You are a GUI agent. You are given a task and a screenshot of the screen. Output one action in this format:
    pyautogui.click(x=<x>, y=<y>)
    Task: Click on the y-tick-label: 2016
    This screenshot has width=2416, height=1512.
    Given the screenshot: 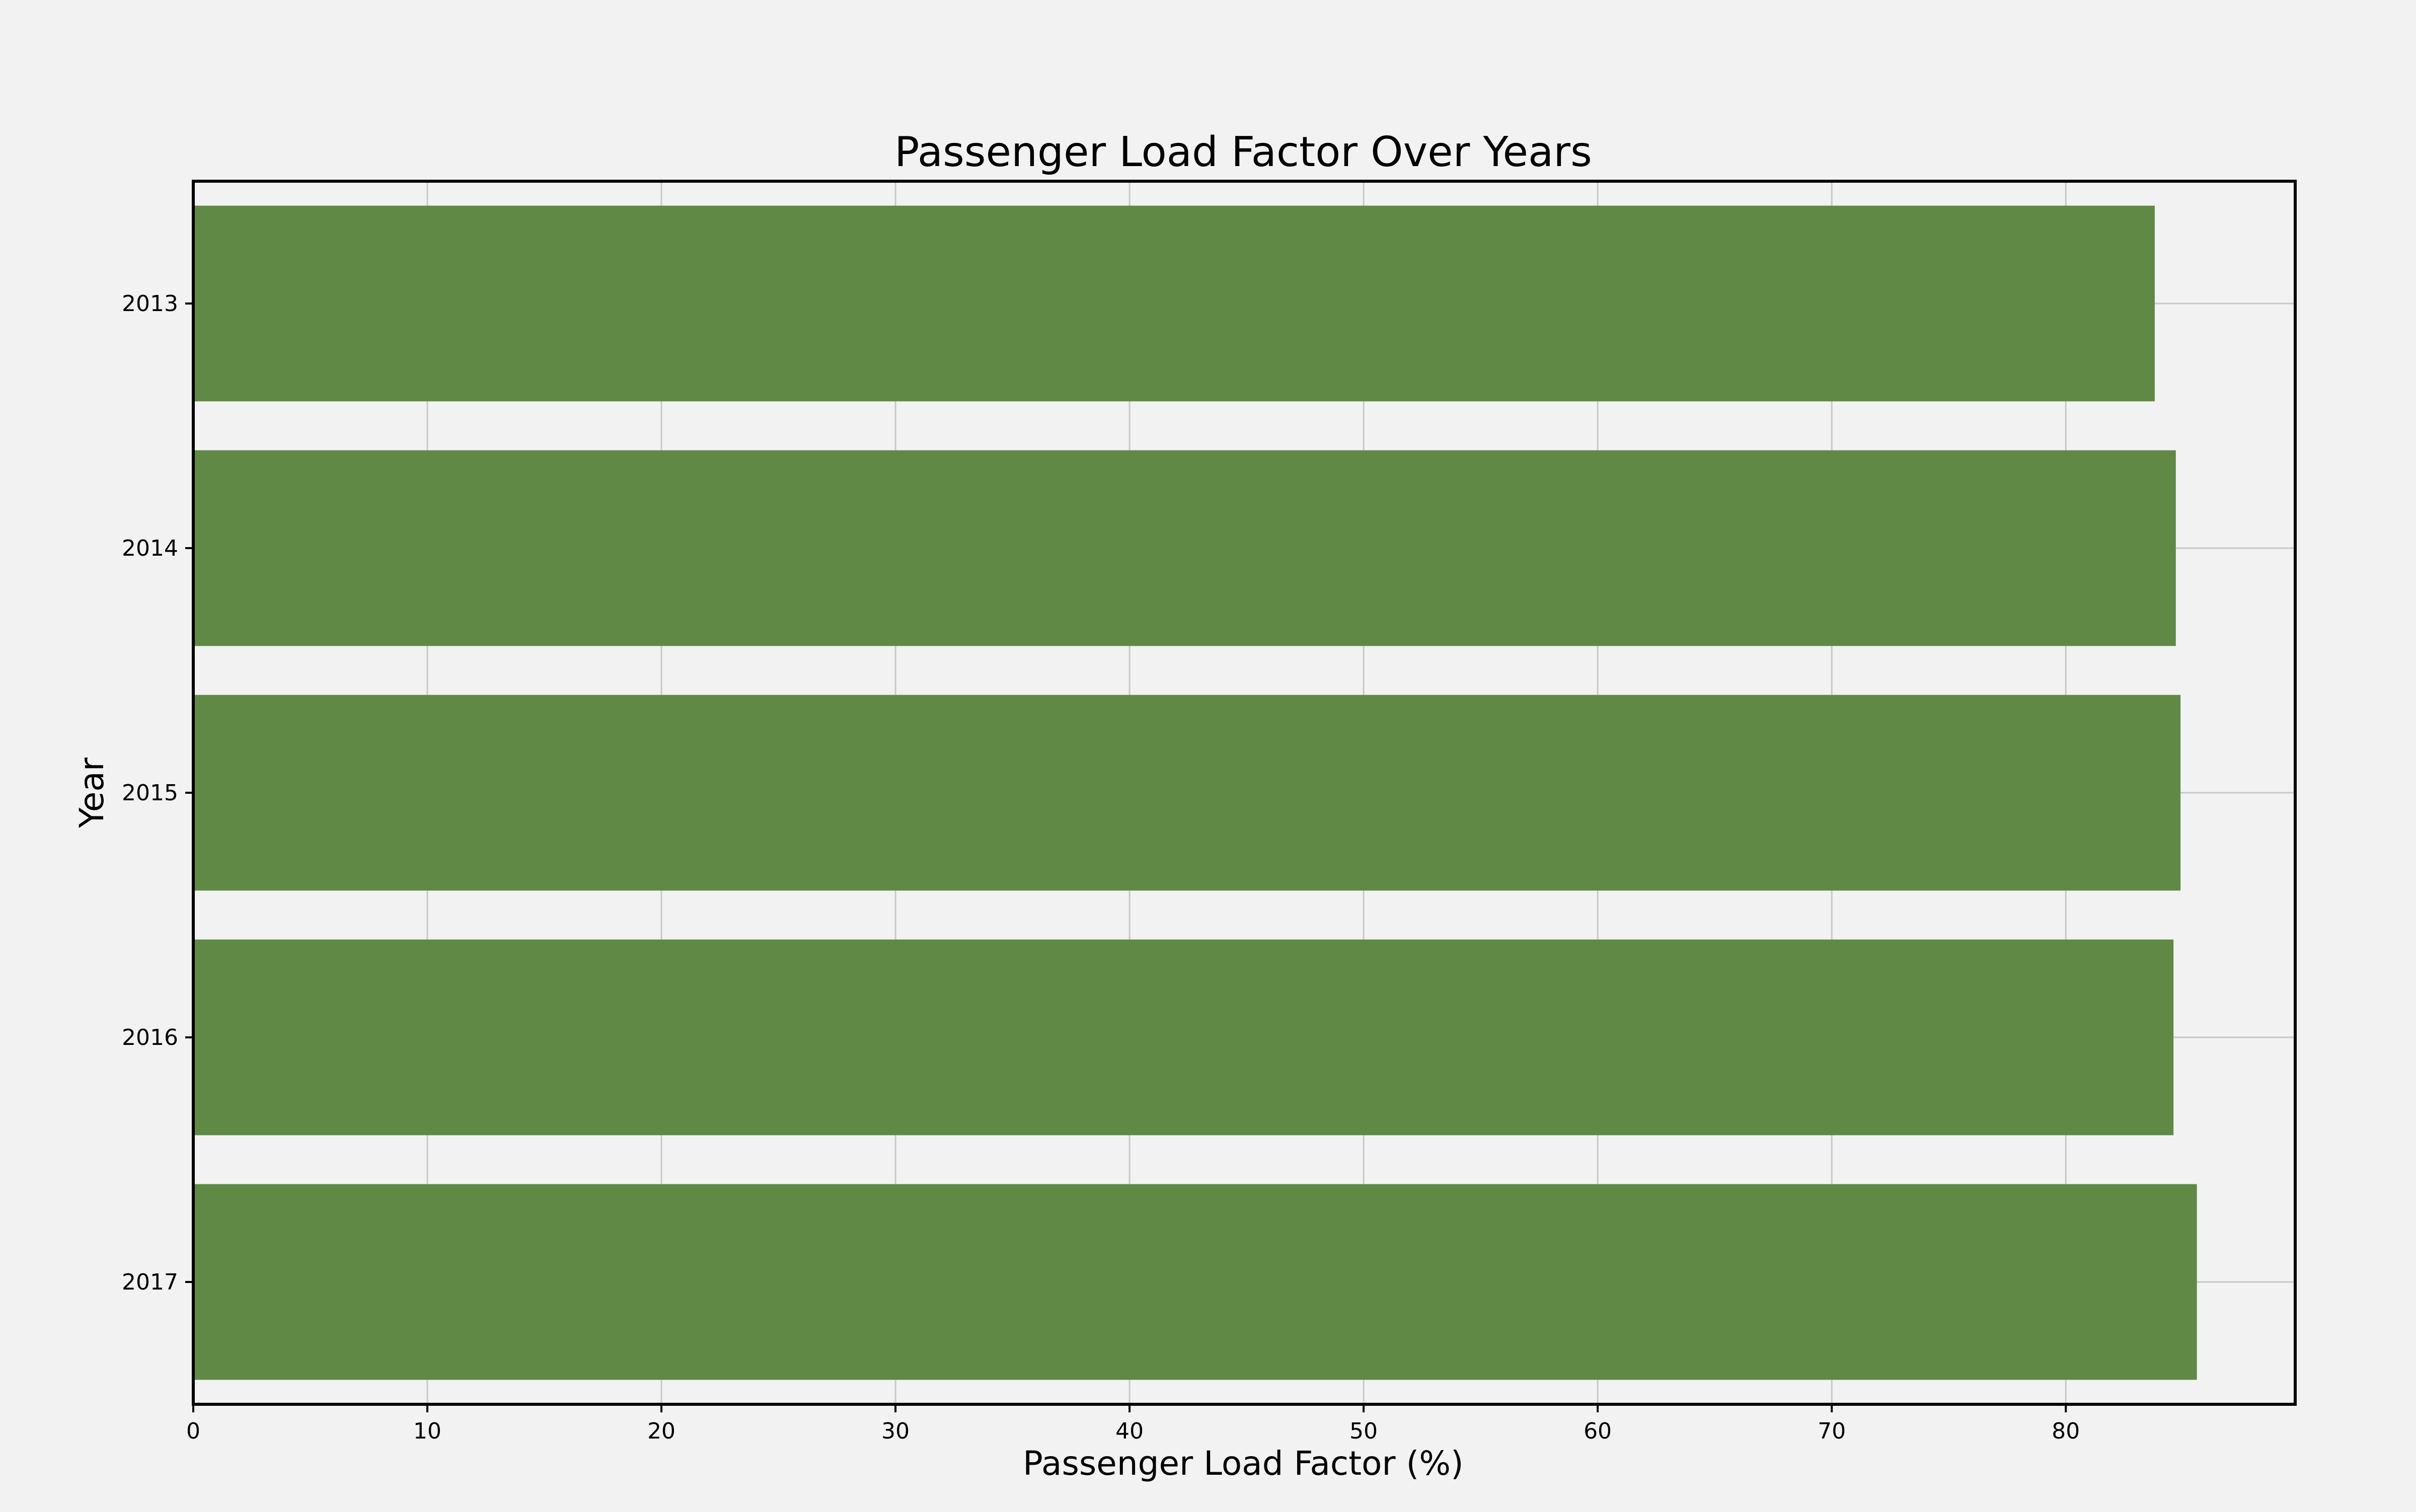 What is the action you would take?
    pyautogui.click(x=150, y=1037)
    